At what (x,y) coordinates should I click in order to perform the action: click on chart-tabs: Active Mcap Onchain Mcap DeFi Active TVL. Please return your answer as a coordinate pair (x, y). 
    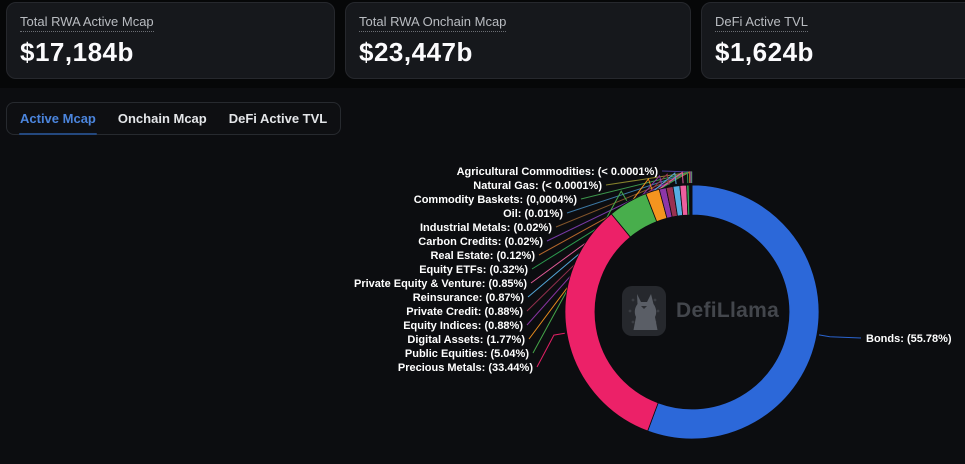
    Looking at the image, I should click on (174, 118).